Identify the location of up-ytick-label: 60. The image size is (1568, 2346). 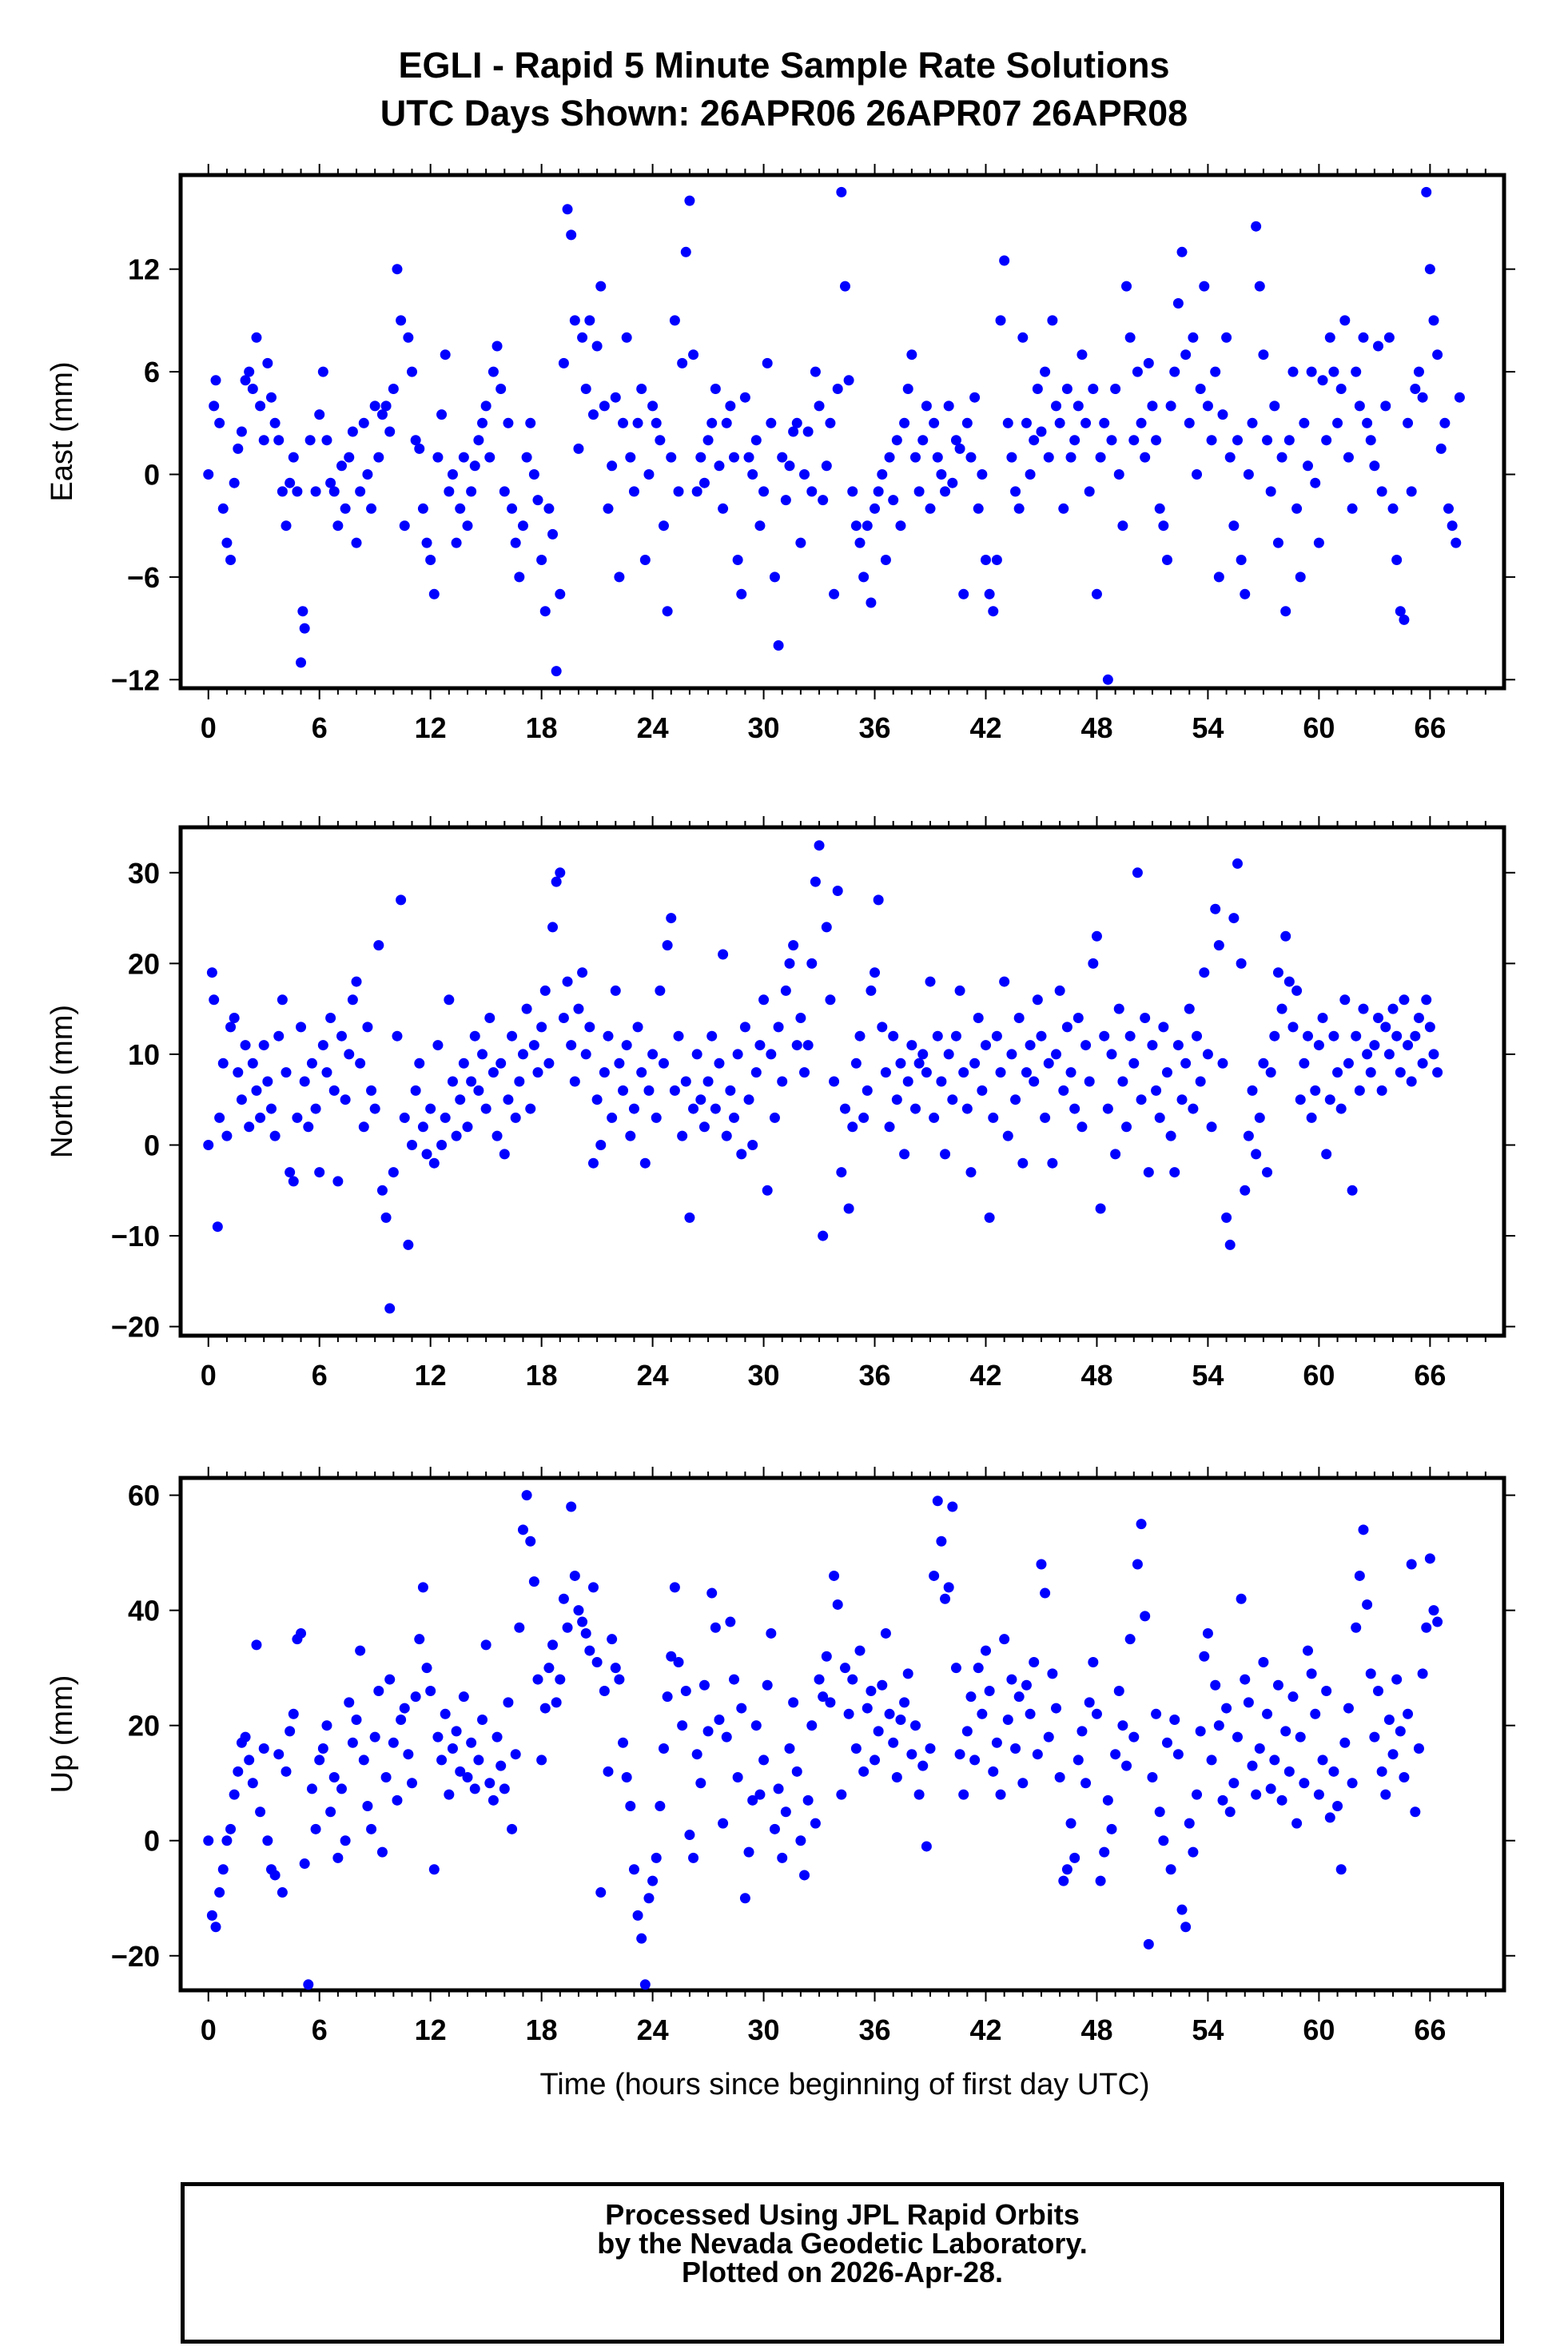
(144, 1496).